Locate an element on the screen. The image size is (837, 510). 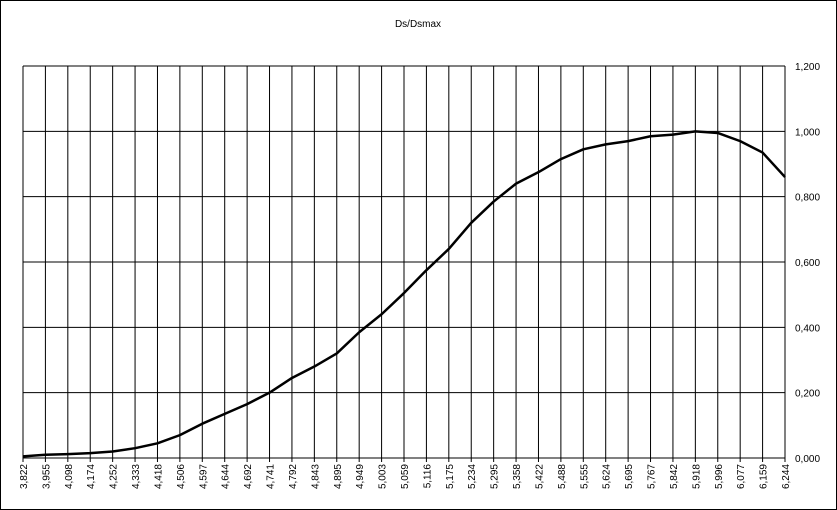
x-tick-label: 5,116 is located at coordinates (427, 476).